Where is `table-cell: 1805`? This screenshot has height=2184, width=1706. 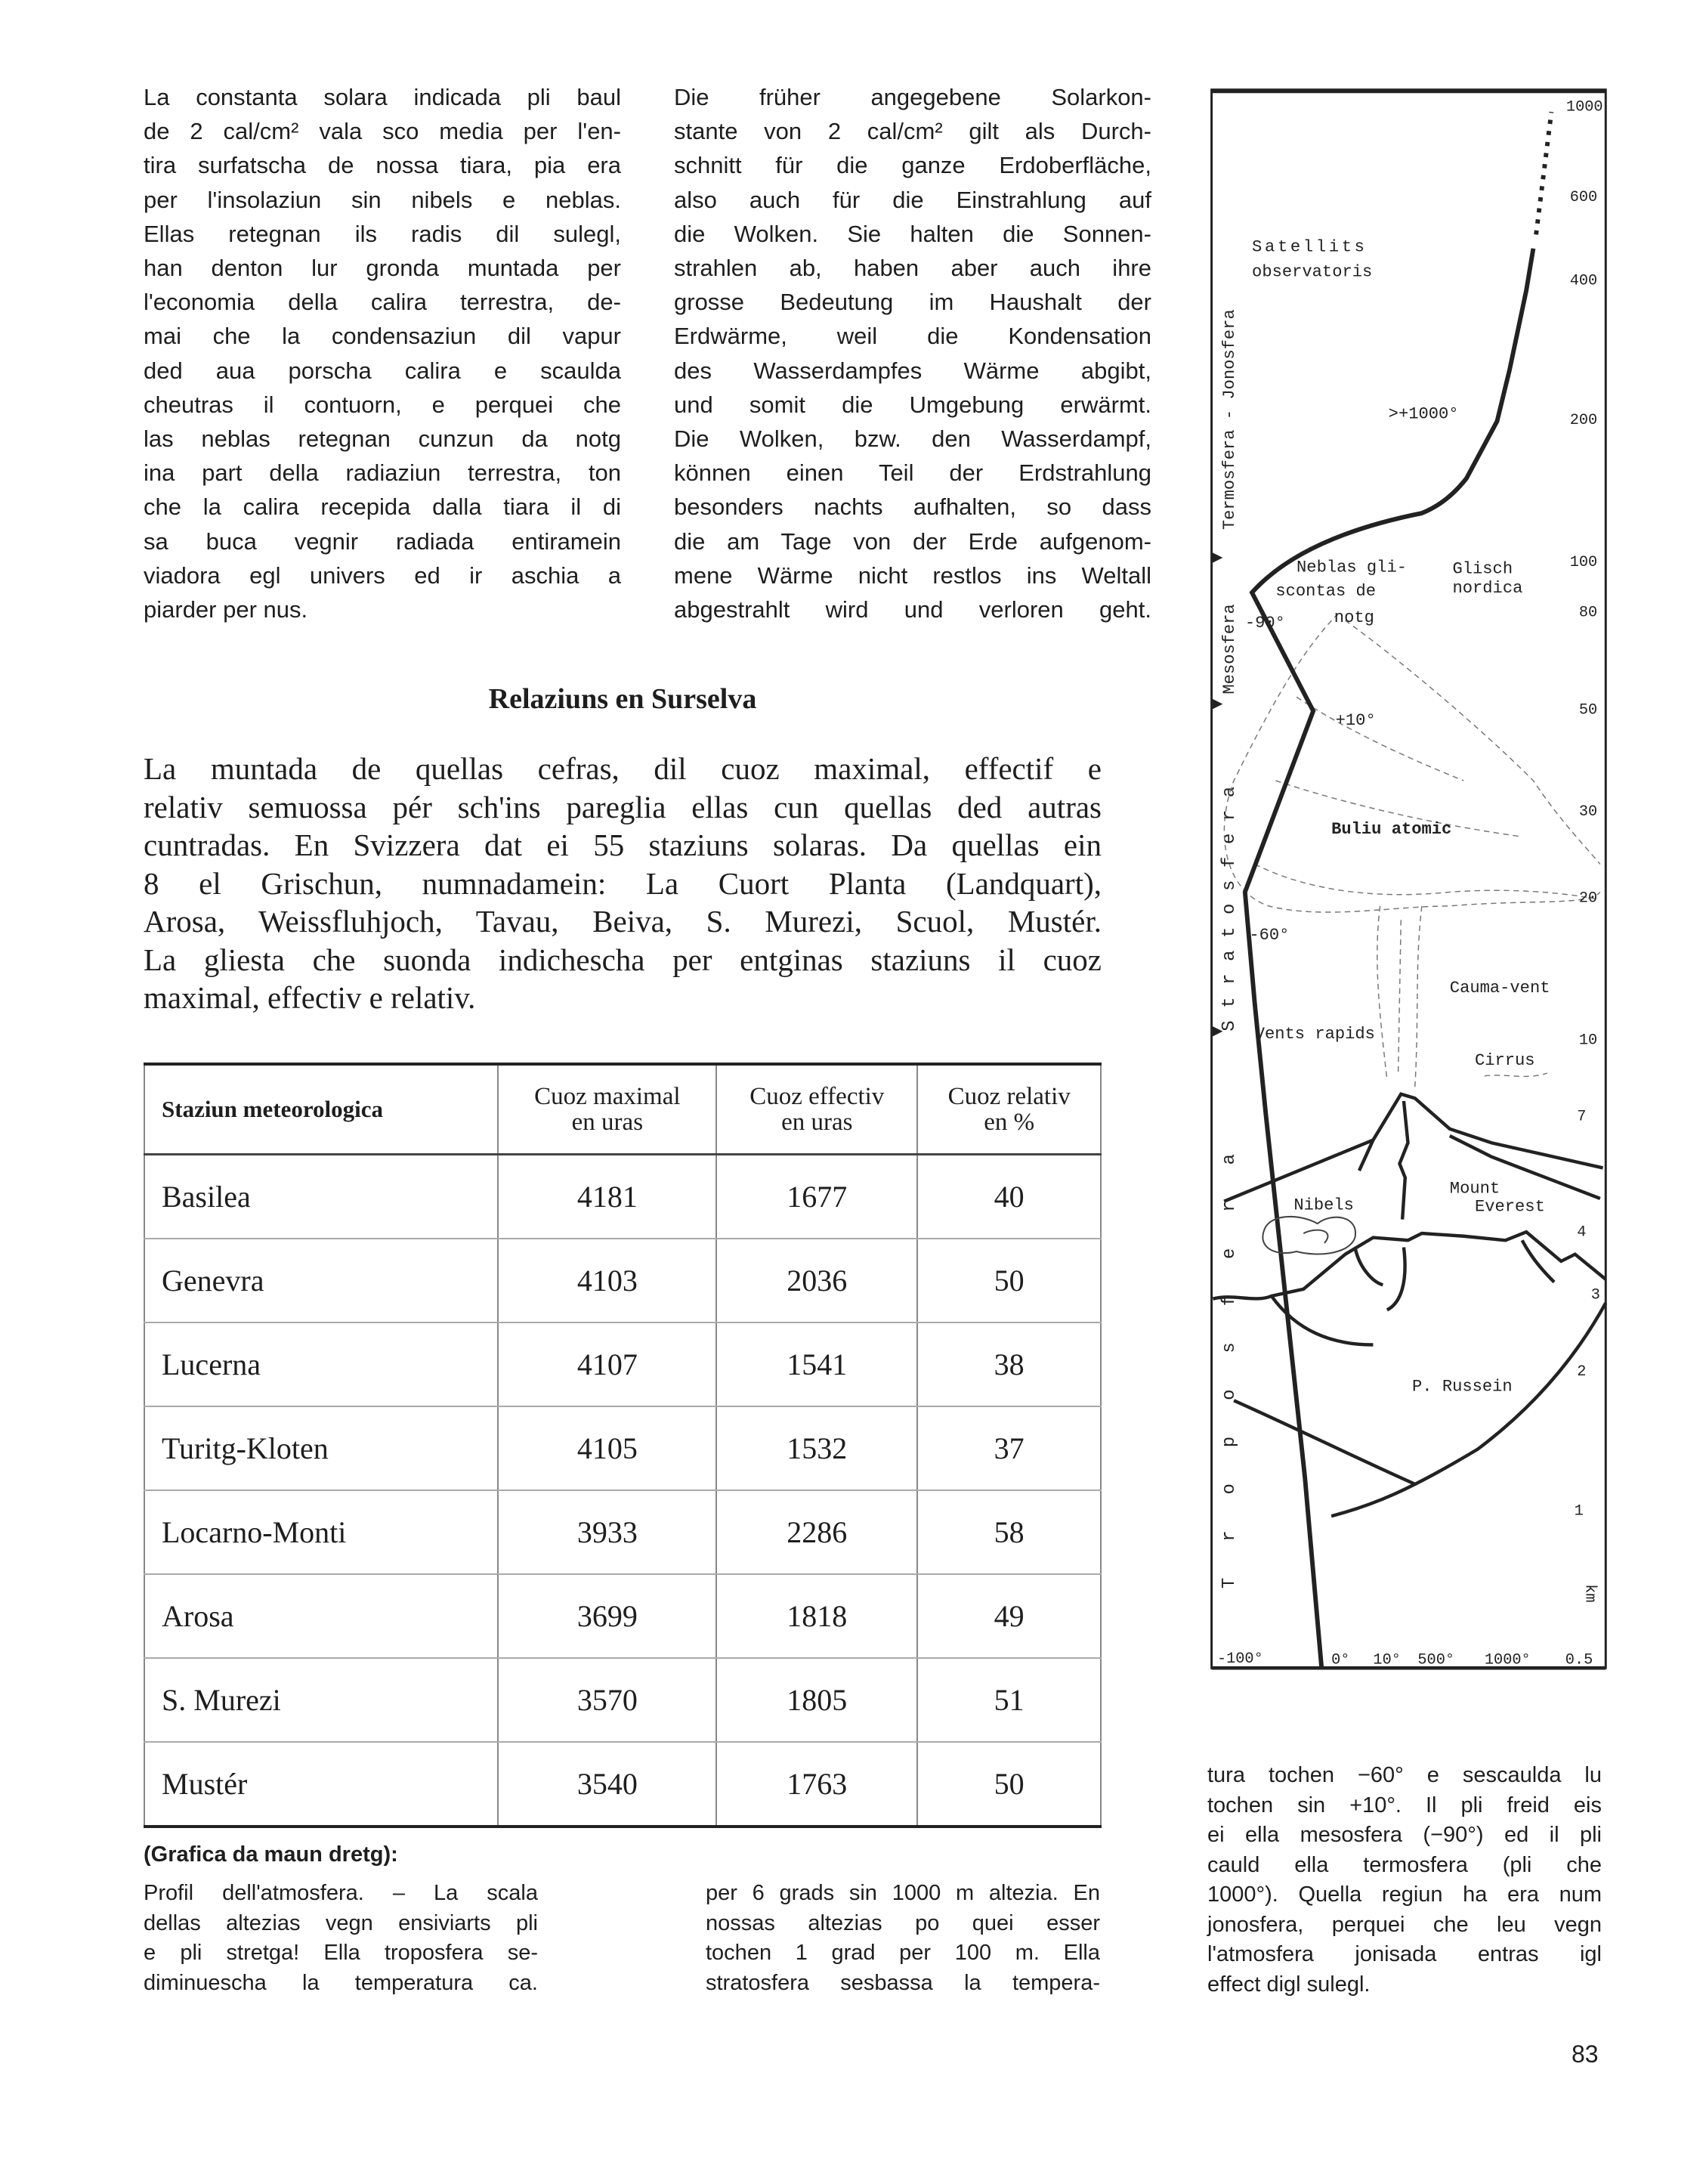
table-cell: 1805 is located at coordinates (817, 1700).